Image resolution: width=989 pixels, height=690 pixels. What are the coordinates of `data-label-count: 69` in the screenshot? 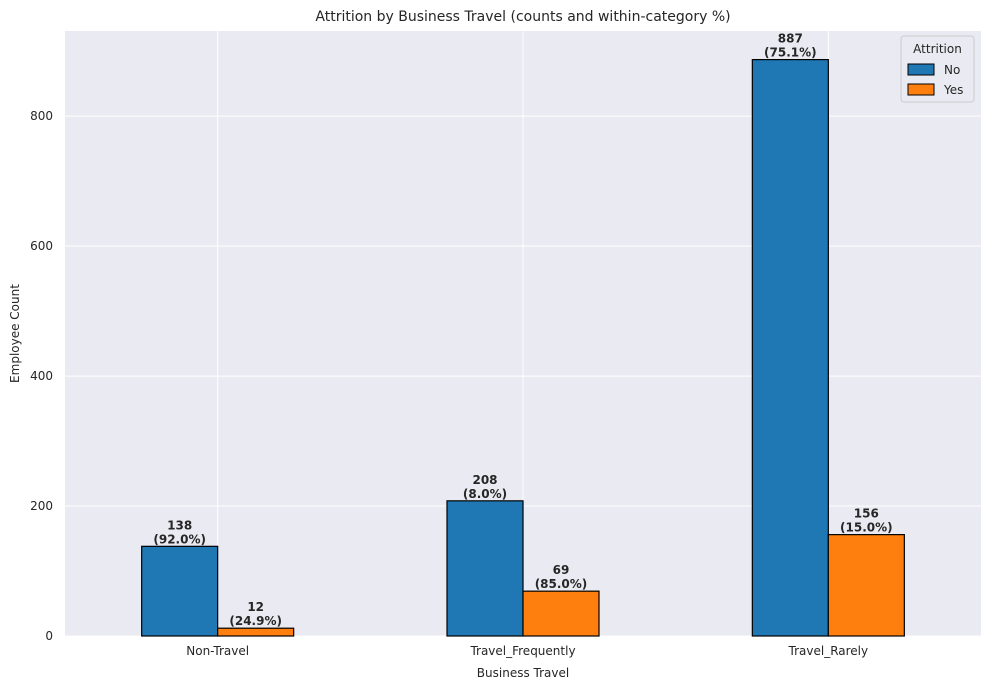 It's located at (561, 570).